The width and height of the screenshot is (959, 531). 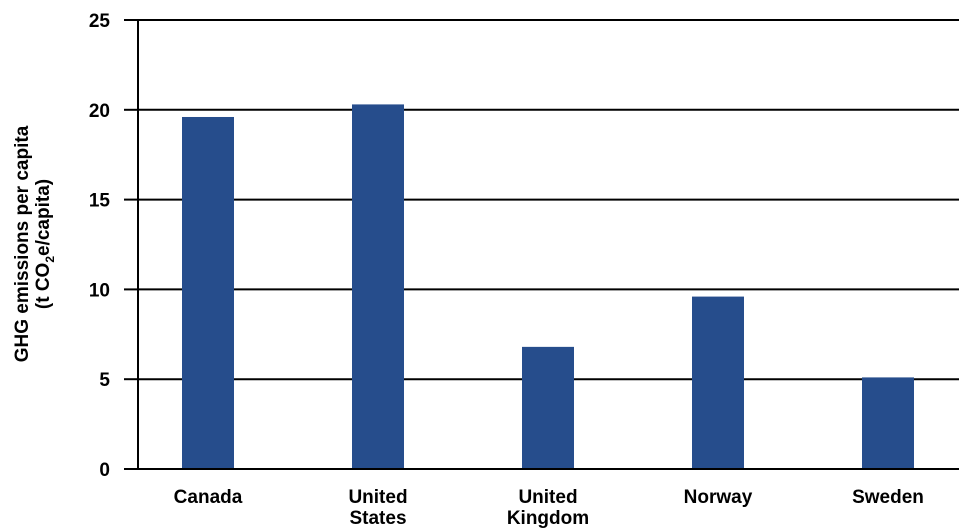 I want to click on y-axis-title-line2: (t CO2e/capita), so click(x=45, y=244).